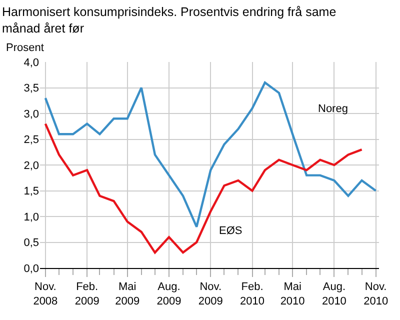 The image size is (400, 320). I want to click on y-tick-label: 1,0, so click(31, 217).